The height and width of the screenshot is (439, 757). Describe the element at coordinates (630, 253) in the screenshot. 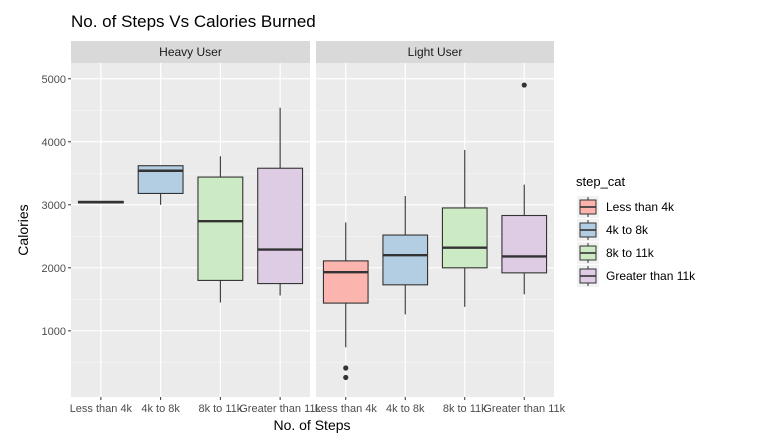

I see `legend-label-8k-to-11k: 8k to 11k` at that location.